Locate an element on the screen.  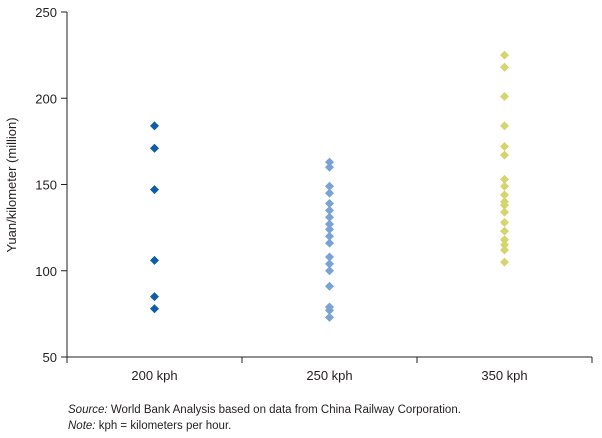
y-tick-label: 50 is located at coordinates (50, 357).